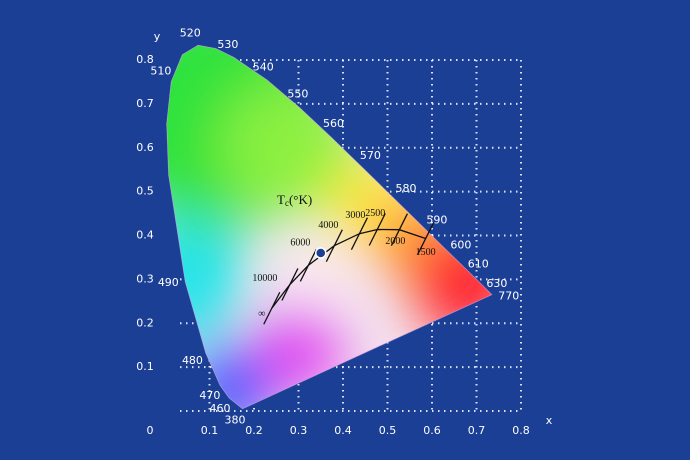 The height and width of the screenshot is (460, 690). Describe the element at coordinates (287, 203) in the screenshot. I see `temp-subscript: c` at that location.